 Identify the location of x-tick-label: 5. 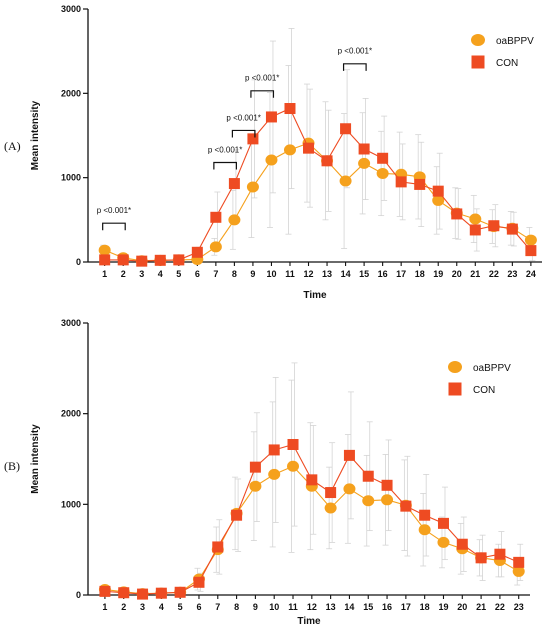
(178, 274).